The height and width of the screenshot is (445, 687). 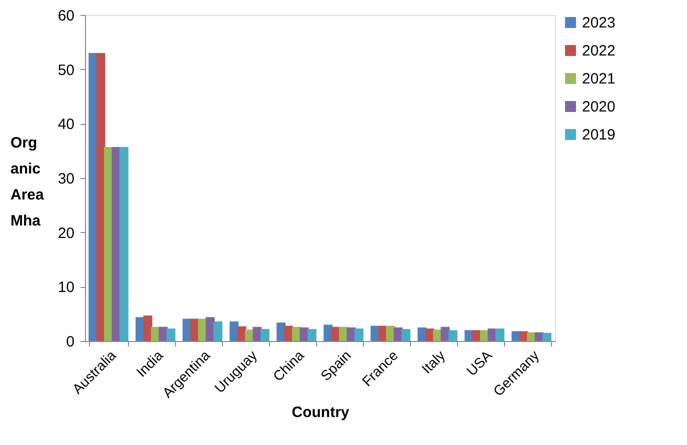 I want to click on x-tick-label: Italy, so click(x=433, y=362).